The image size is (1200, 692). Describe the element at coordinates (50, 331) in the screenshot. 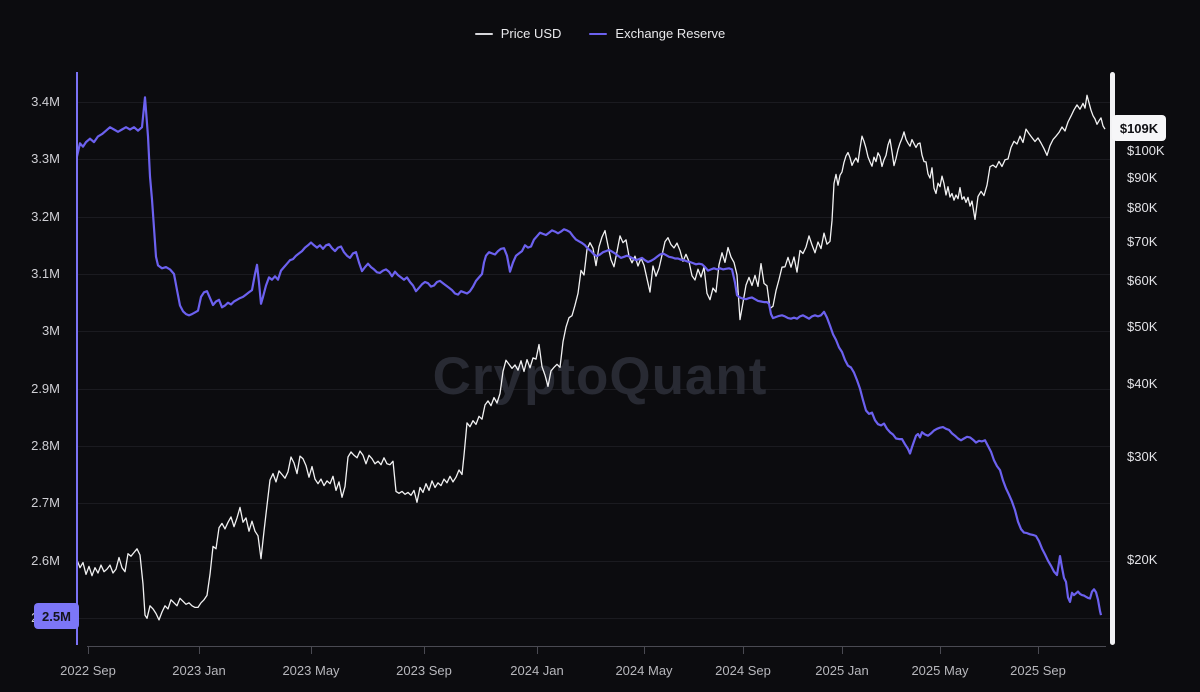

I see `left-axis-tick-label: 3M` at that location.